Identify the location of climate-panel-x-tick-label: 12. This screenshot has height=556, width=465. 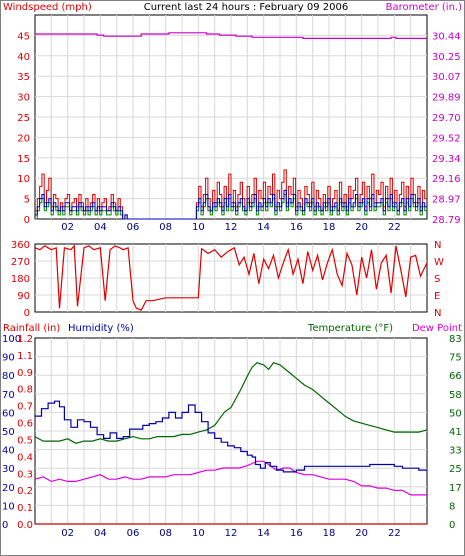
(231, 533).